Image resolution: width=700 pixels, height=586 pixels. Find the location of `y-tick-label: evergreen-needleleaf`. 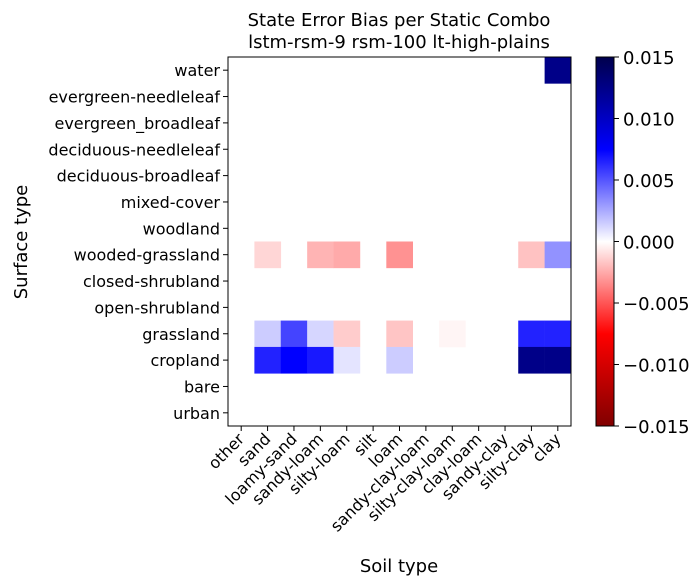

y-tick-label: evergreen-needleleaf is located at coordinates (135, 97).